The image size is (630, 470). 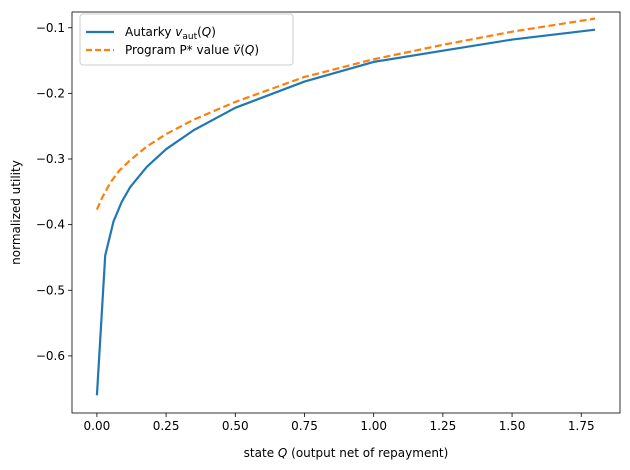 What do you see at coordinates (304, 426) in the screenshot?
I see `x-tick-label: 0.75` at bounding box center [304, 426].